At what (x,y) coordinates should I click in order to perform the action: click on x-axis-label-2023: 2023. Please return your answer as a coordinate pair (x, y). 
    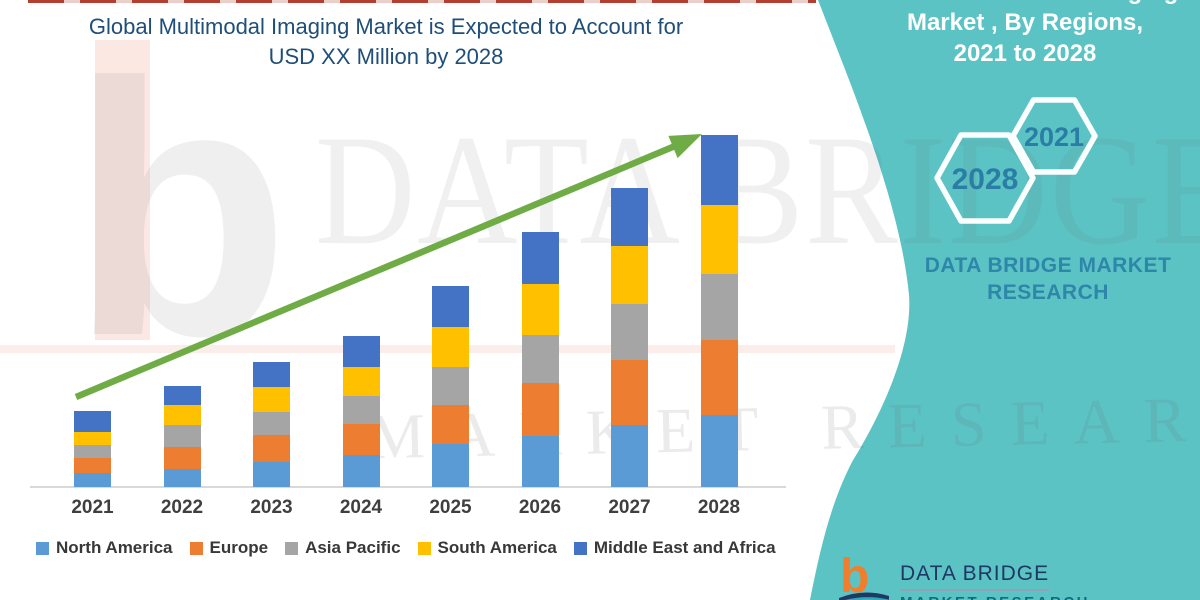
    Looking at the image, I should click on (271, 507).